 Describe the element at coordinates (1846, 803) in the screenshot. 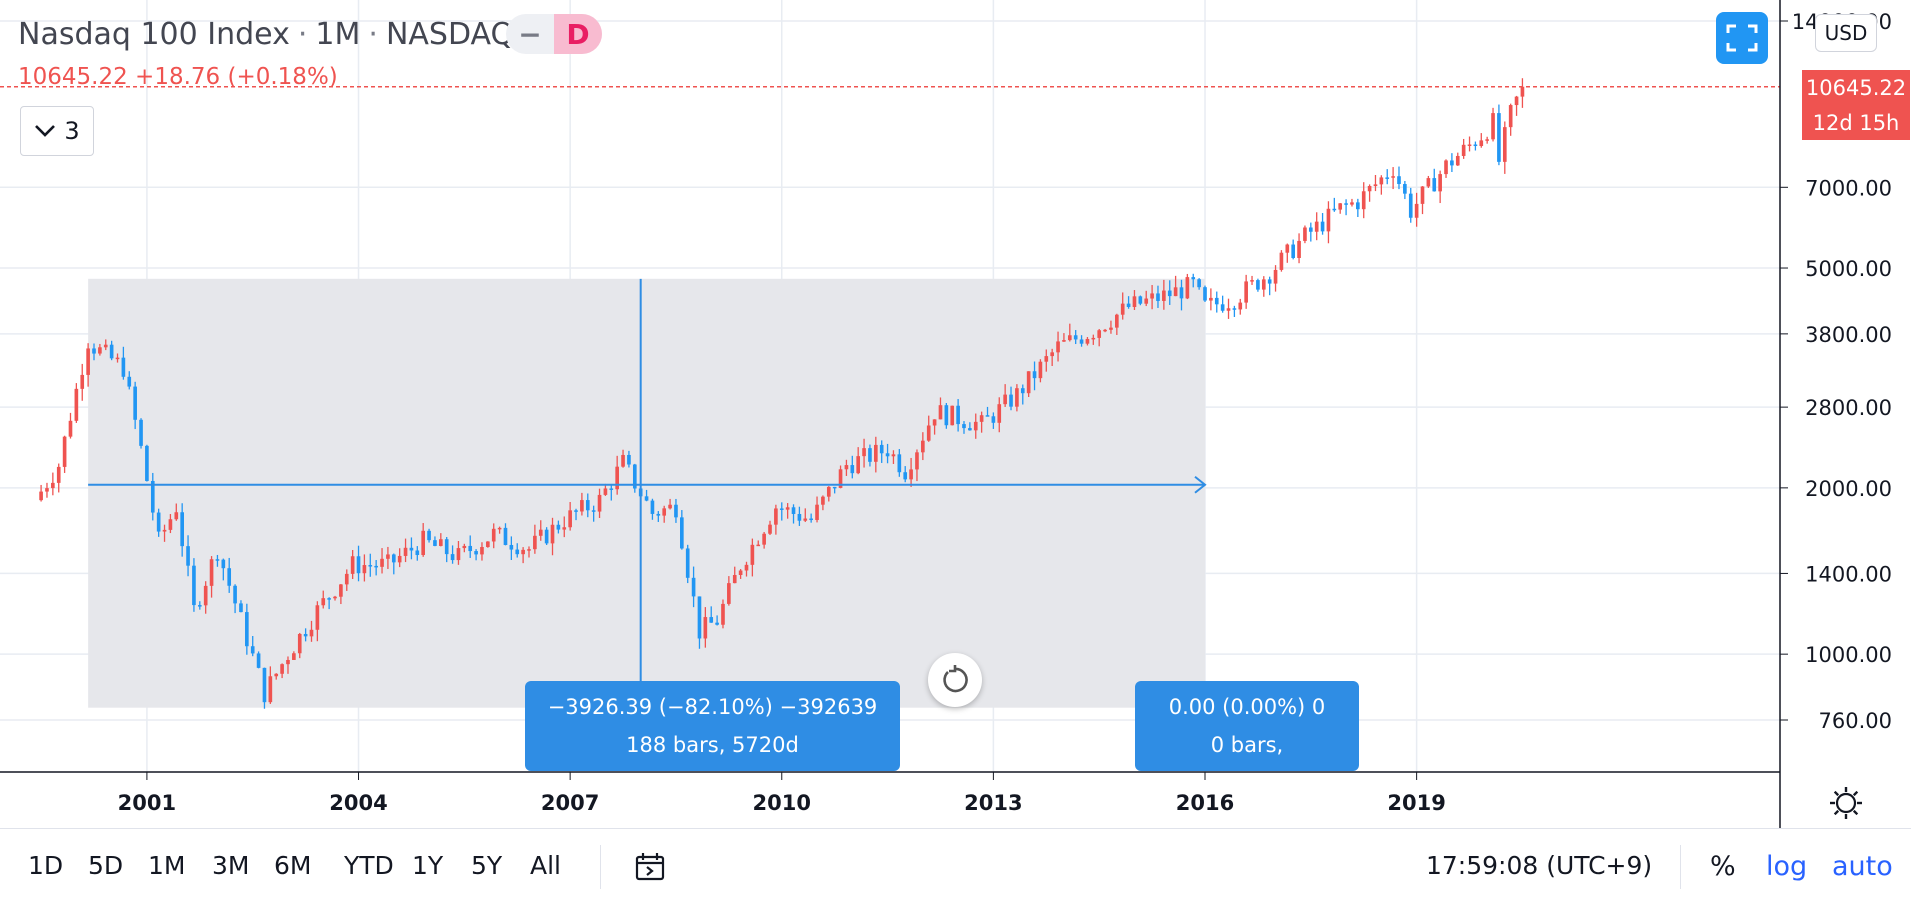

I see `gear-icon` at that location.